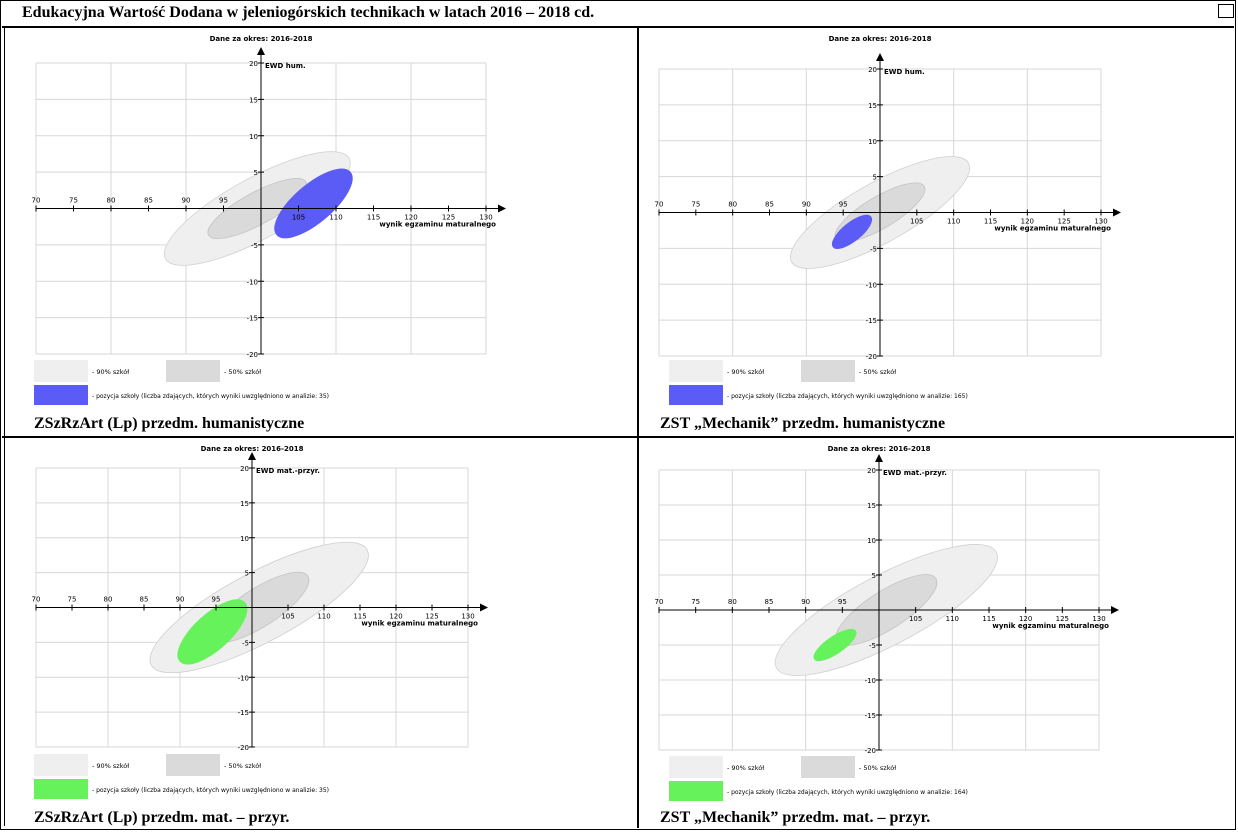 The image size is (1238, 832). I want to click on y-tick-label: -10, so click(870, 681).